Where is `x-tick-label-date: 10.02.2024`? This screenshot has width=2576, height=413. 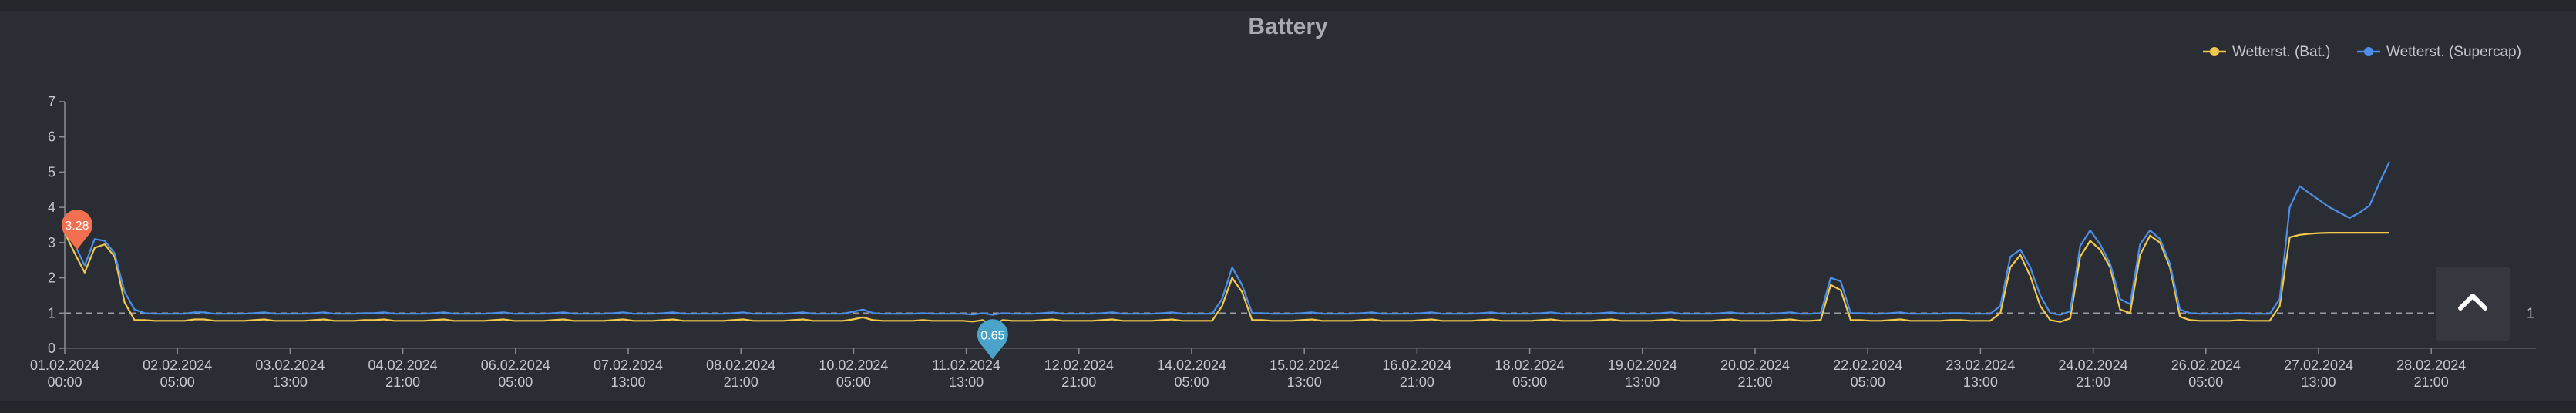 x-tick-label-date: 10.02.2024 is located at coordinates (853, 366).